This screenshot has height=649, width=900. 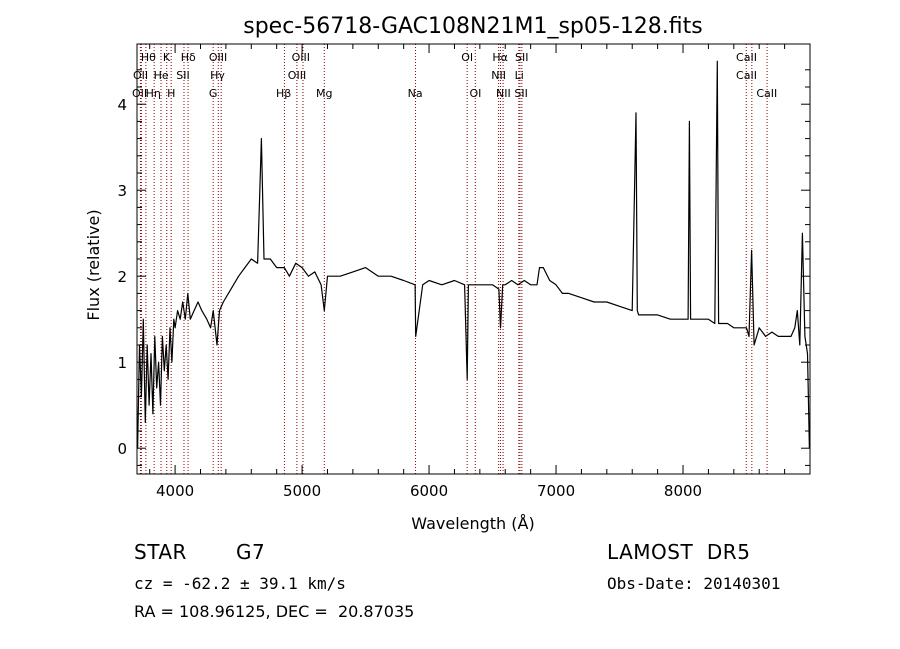 I want to click on line-label: Na, so click(x=415, y=93).